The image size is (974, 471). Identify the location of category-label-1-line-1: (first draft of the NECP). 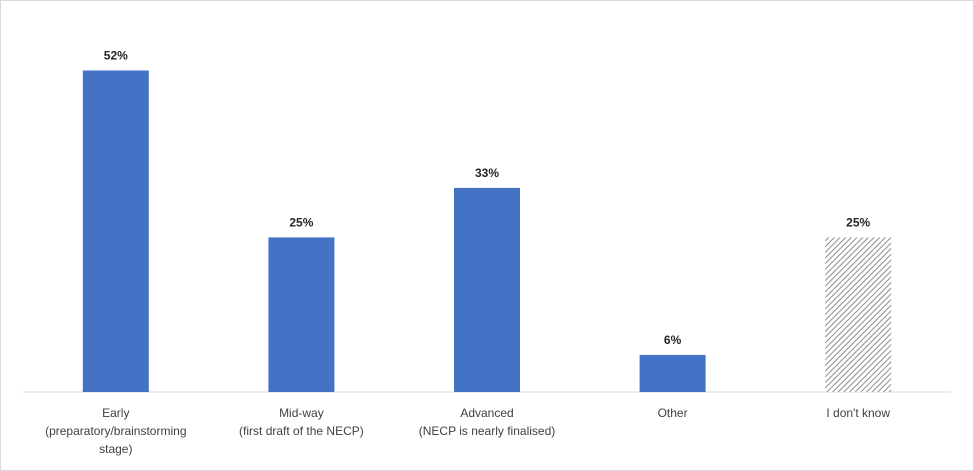
(301, 431).